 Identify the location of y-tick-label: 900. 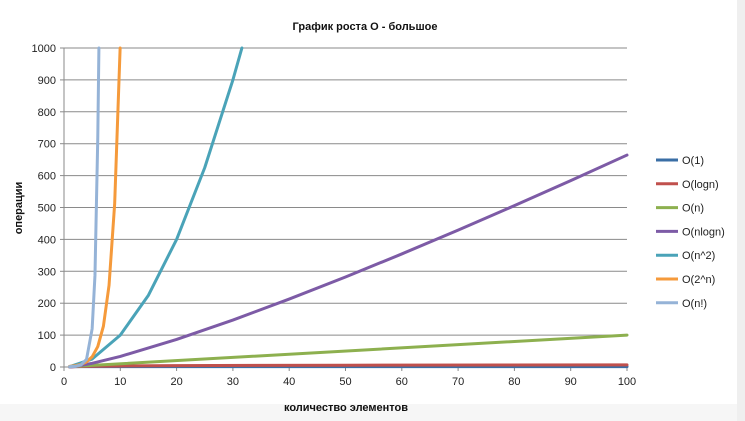
(47, 81).